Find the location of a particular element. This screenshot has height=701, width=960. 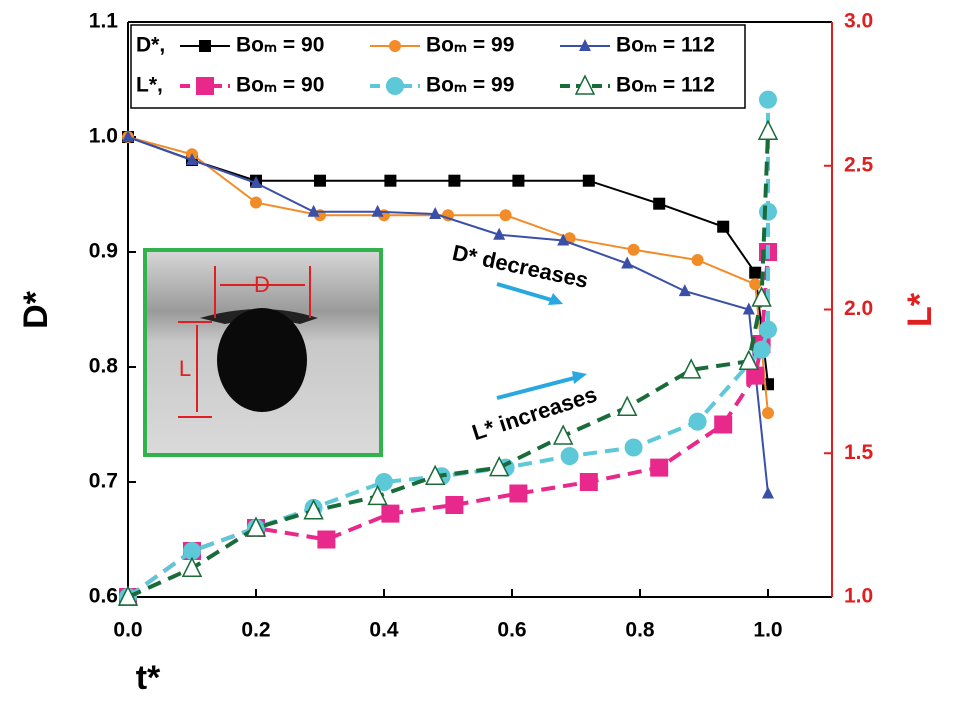

legend is located at coordinates (438, 66).